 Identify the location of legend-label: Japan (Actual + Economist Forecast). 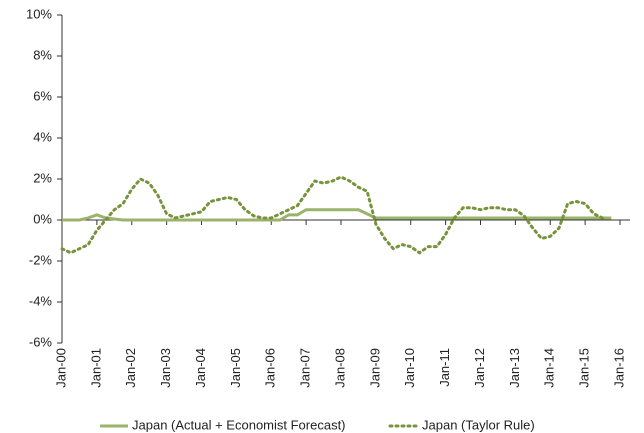
(239, 424).